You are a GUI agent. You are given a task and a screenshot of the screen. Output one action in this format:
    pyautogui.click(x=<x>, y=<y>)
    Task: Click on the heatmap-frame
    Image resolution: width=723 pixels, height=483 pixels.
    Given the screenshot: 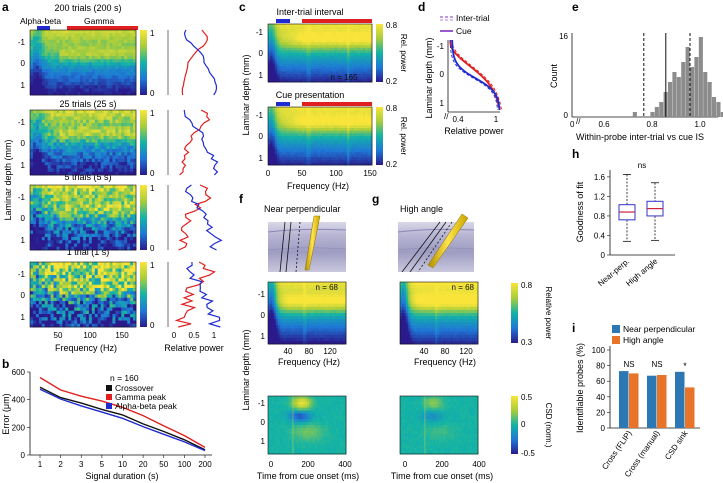 What is the action you would take?
    pyautogui.click(x=83, y=294)
    